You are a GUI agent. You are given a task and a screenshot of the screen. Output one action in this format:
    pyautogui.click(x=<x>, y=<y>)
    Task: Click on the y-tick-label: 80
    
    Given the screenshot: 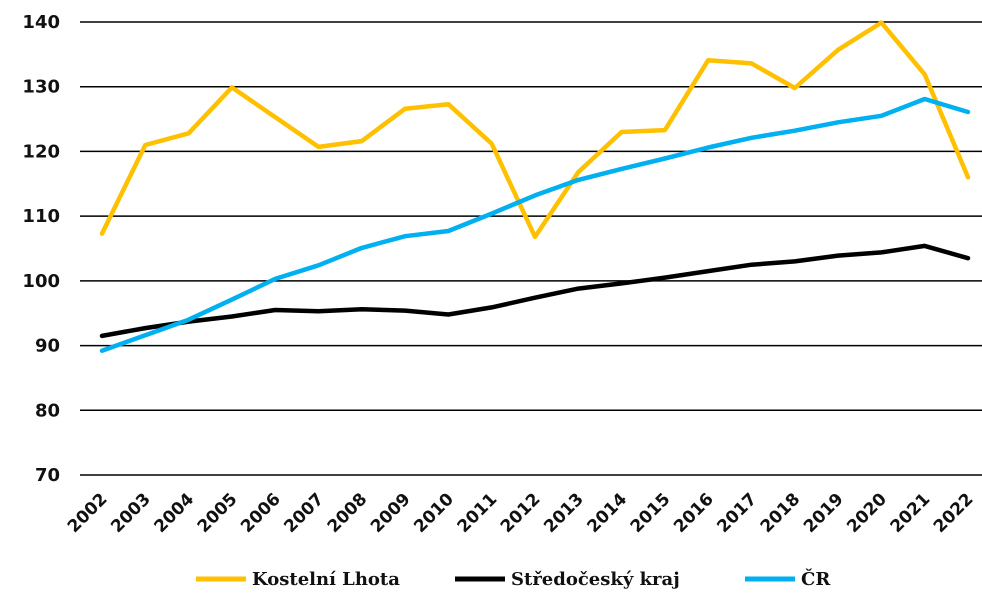 What is the action you would take?
    pyautogui.click(x=47, y=410)
    